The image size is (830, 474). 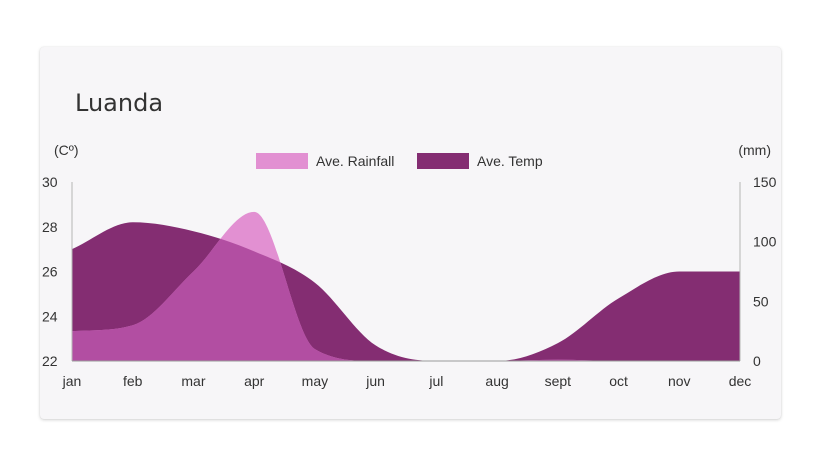 What do you see at coordinates (618, 381) in the screenshot?
I see `x-tick-label: oct` at bounding box center [618, 381].